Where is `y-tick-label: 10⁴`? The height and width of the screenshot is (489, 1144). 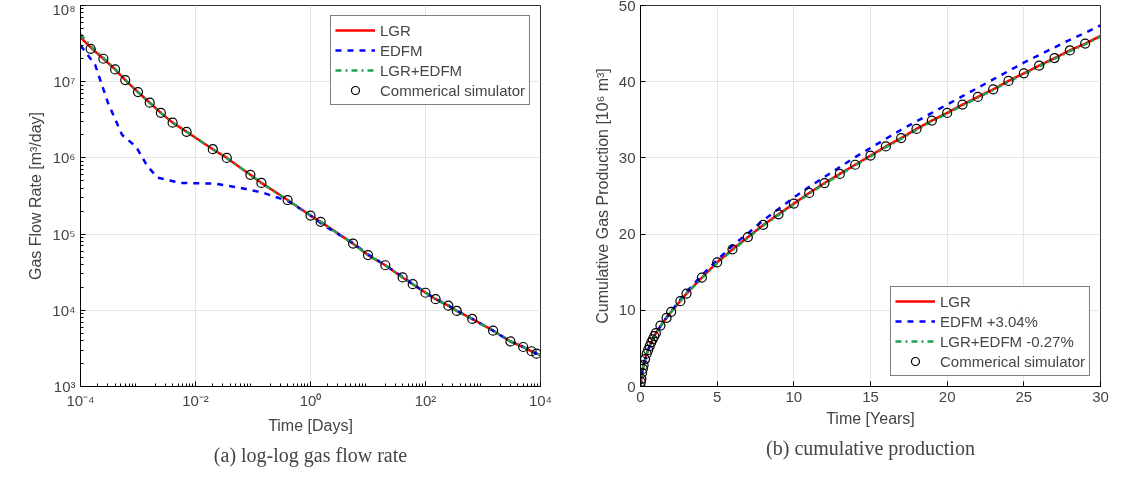 y-tick-label: 10⁴ is located at coordinates (64, 310).